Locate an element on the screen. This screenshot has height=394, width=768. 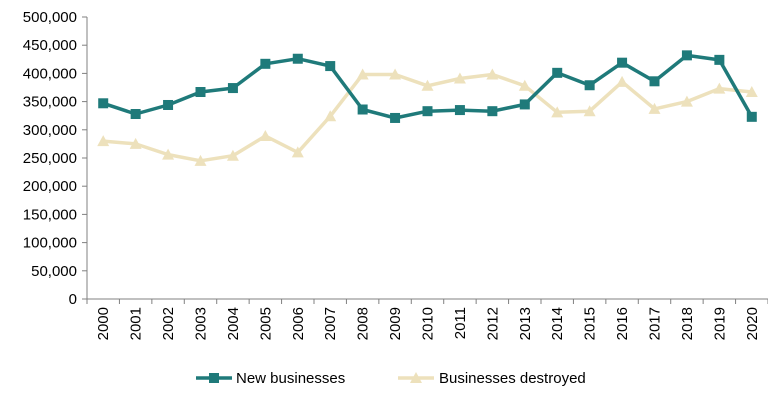
legend-label: Businesses destroyed is located at coordinates (512, 378).